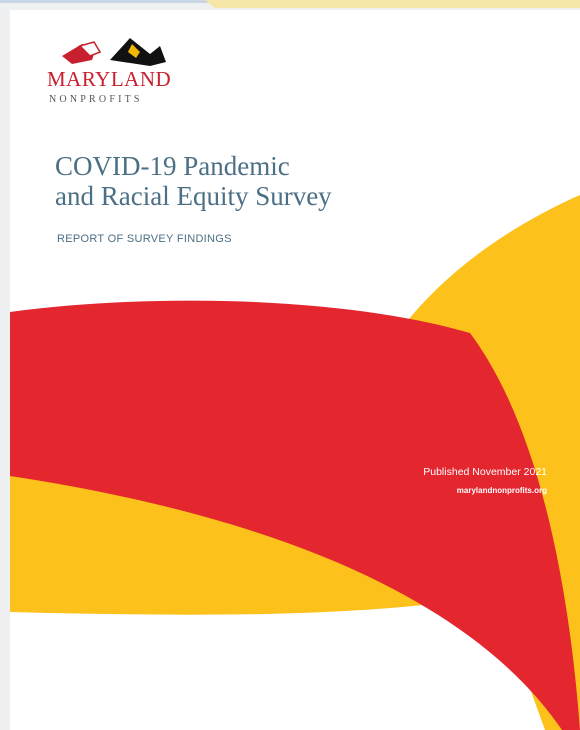 The width and height of the screenshot is (580, 730). I want to click on title-line: and Racial Equity Survey, so click(193, 196).